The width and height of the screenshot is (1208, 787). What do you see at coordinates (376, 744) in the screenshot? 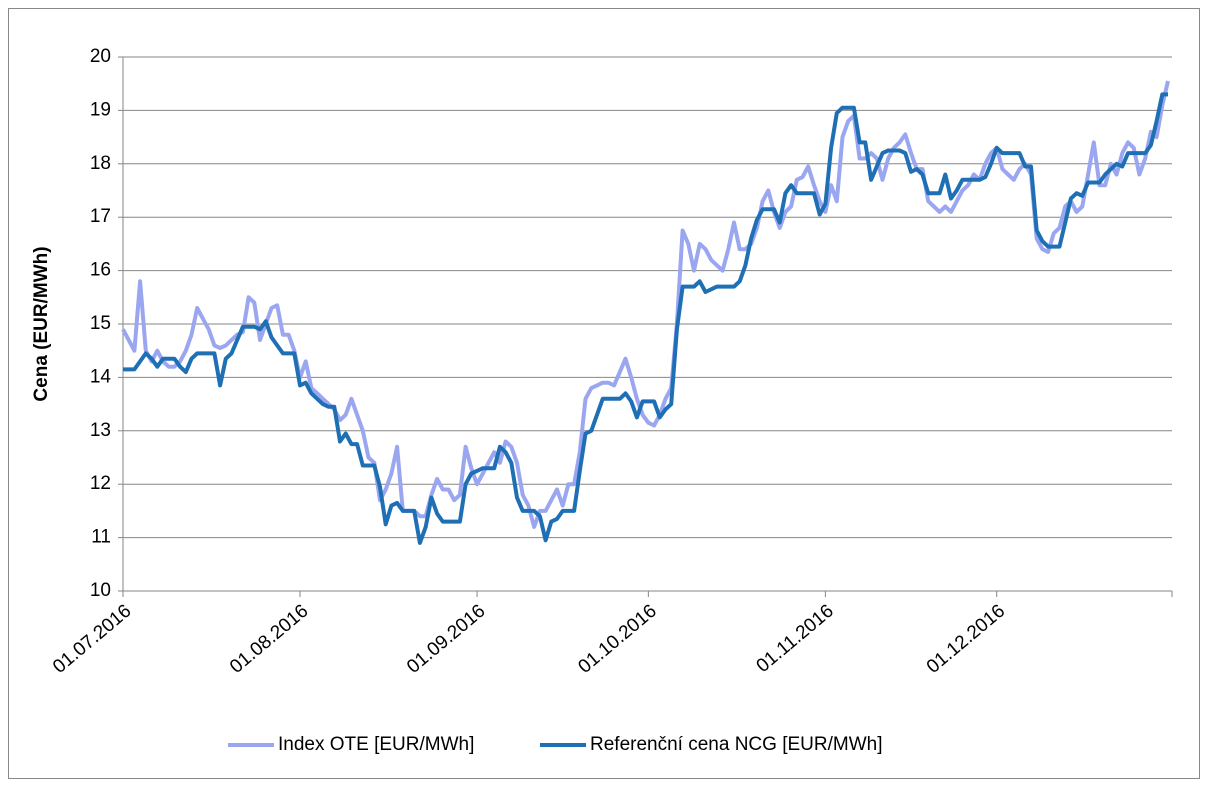
I see `legend-label: Index OTE [EUR/MWh]` at bounding box center [376, 744].